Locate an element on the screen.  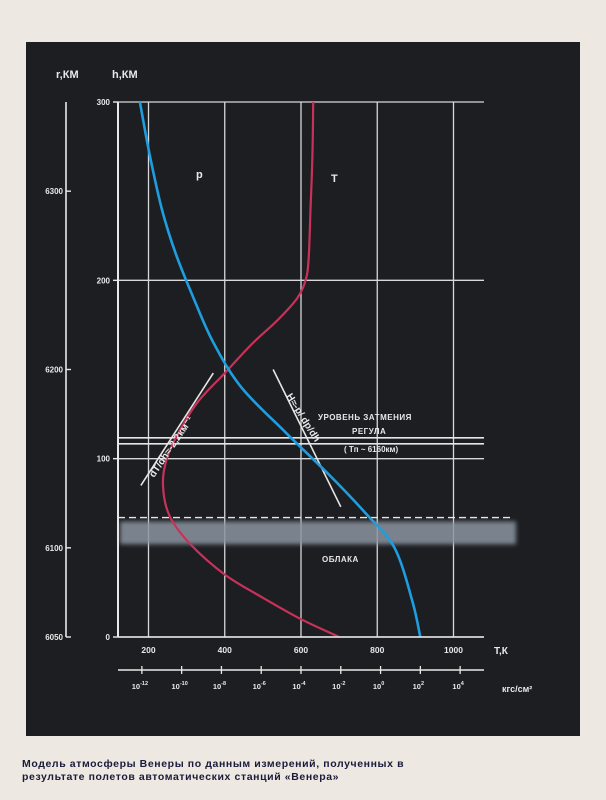
p-tick-exponent: -10 is located at coordinates (184, 684).